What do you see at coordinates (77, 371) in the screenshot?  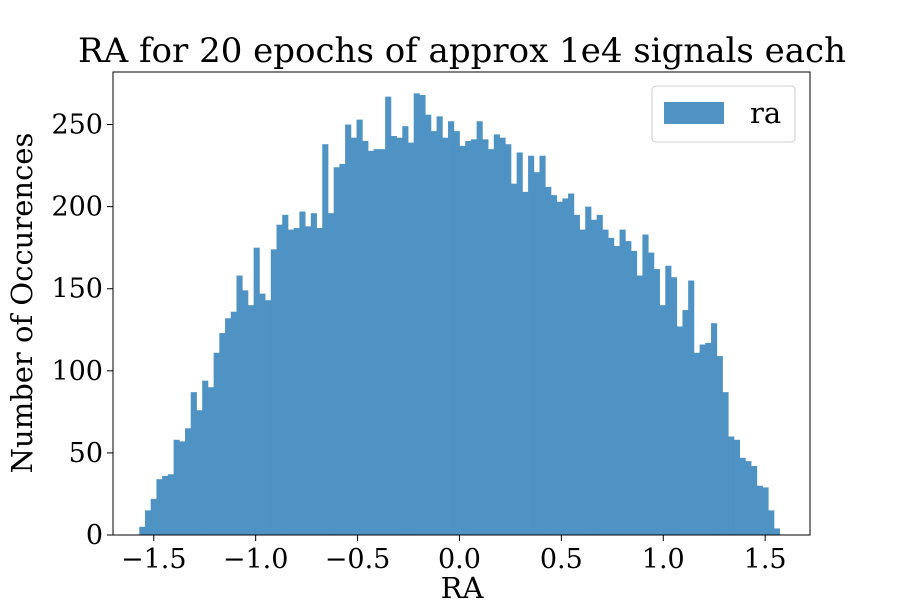 I see `y-tick-label: 100` at bounding box center [77, 371].